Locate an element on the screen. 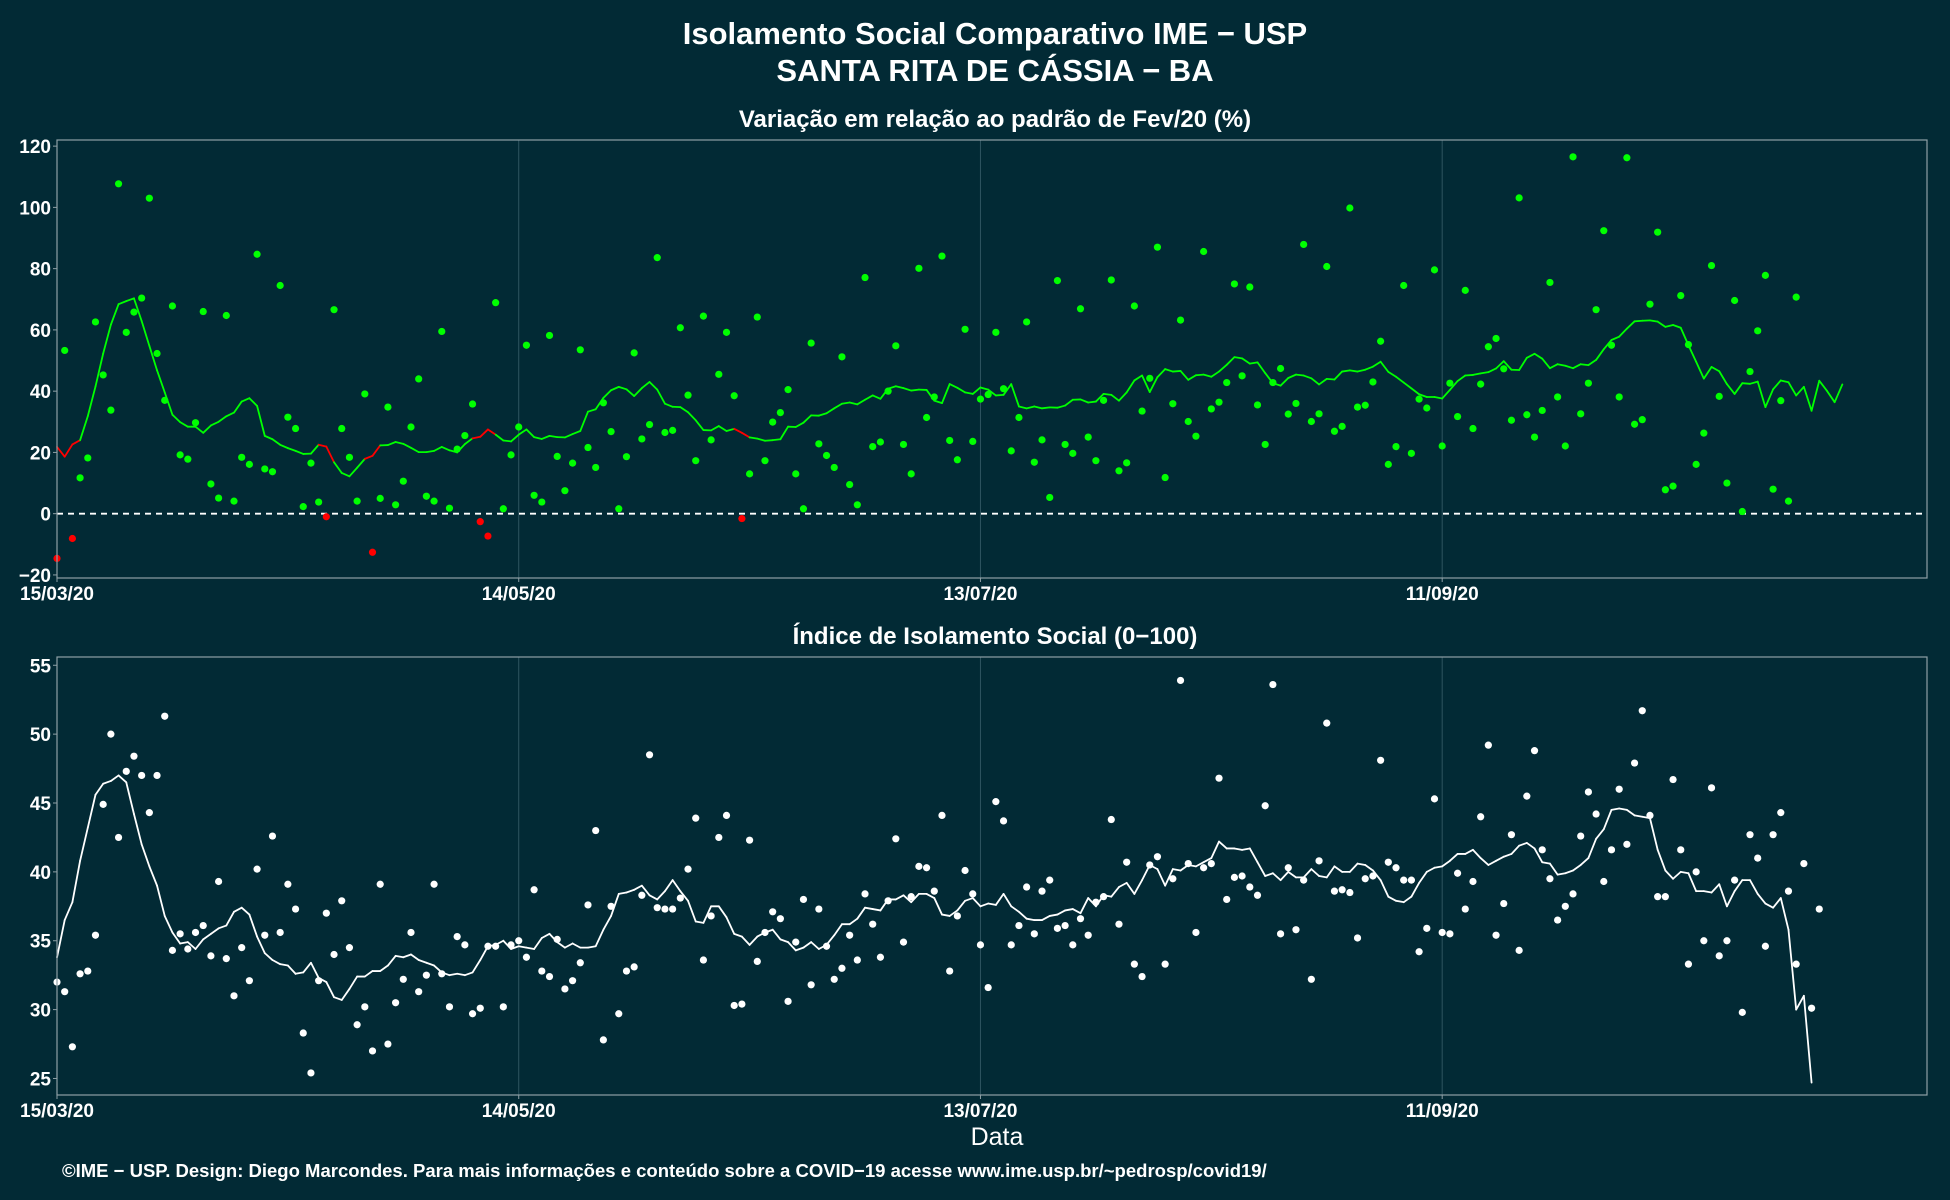 The width and height of the screenshot is (1950, 1200). x-tick-label: 13/07/20 is located at coordinates (980, 594).